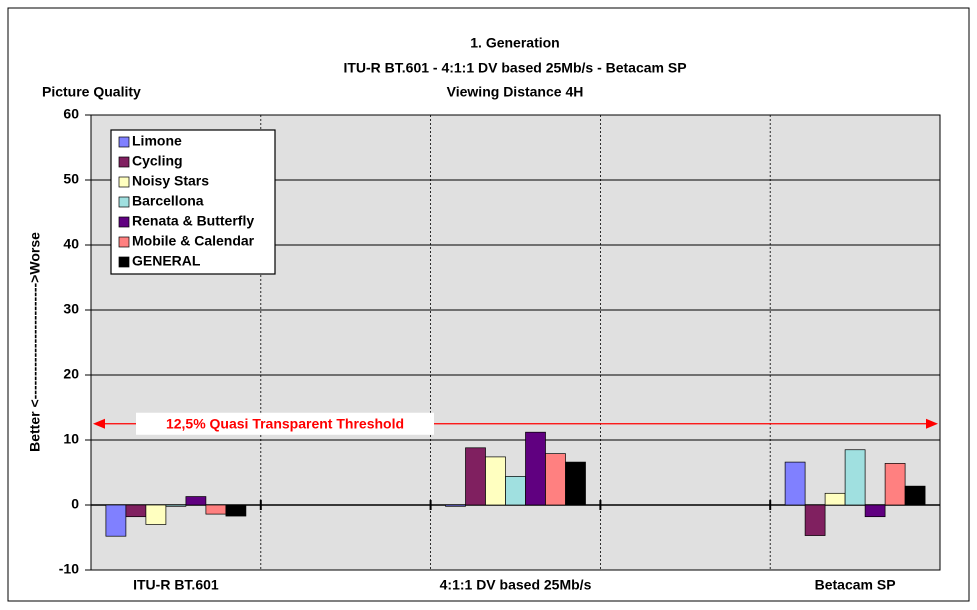 The height and width of the screenshot is (610, 977). I want to click on y-tick-label: 0, so click(75, 504).